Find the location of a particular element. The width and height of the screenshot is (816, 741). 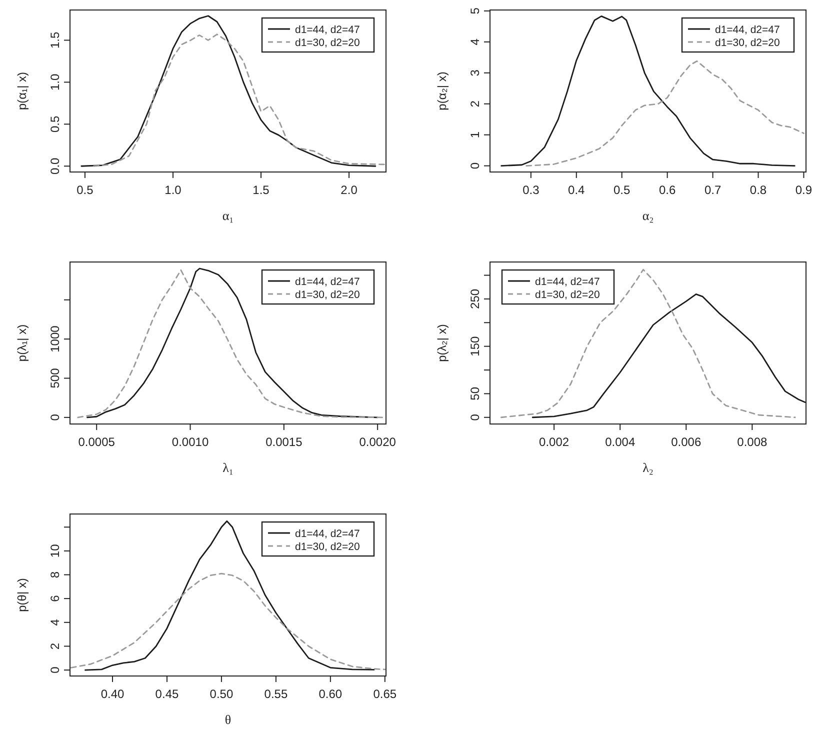

y-tick-label: 250 is located at coordinates (475, 298).